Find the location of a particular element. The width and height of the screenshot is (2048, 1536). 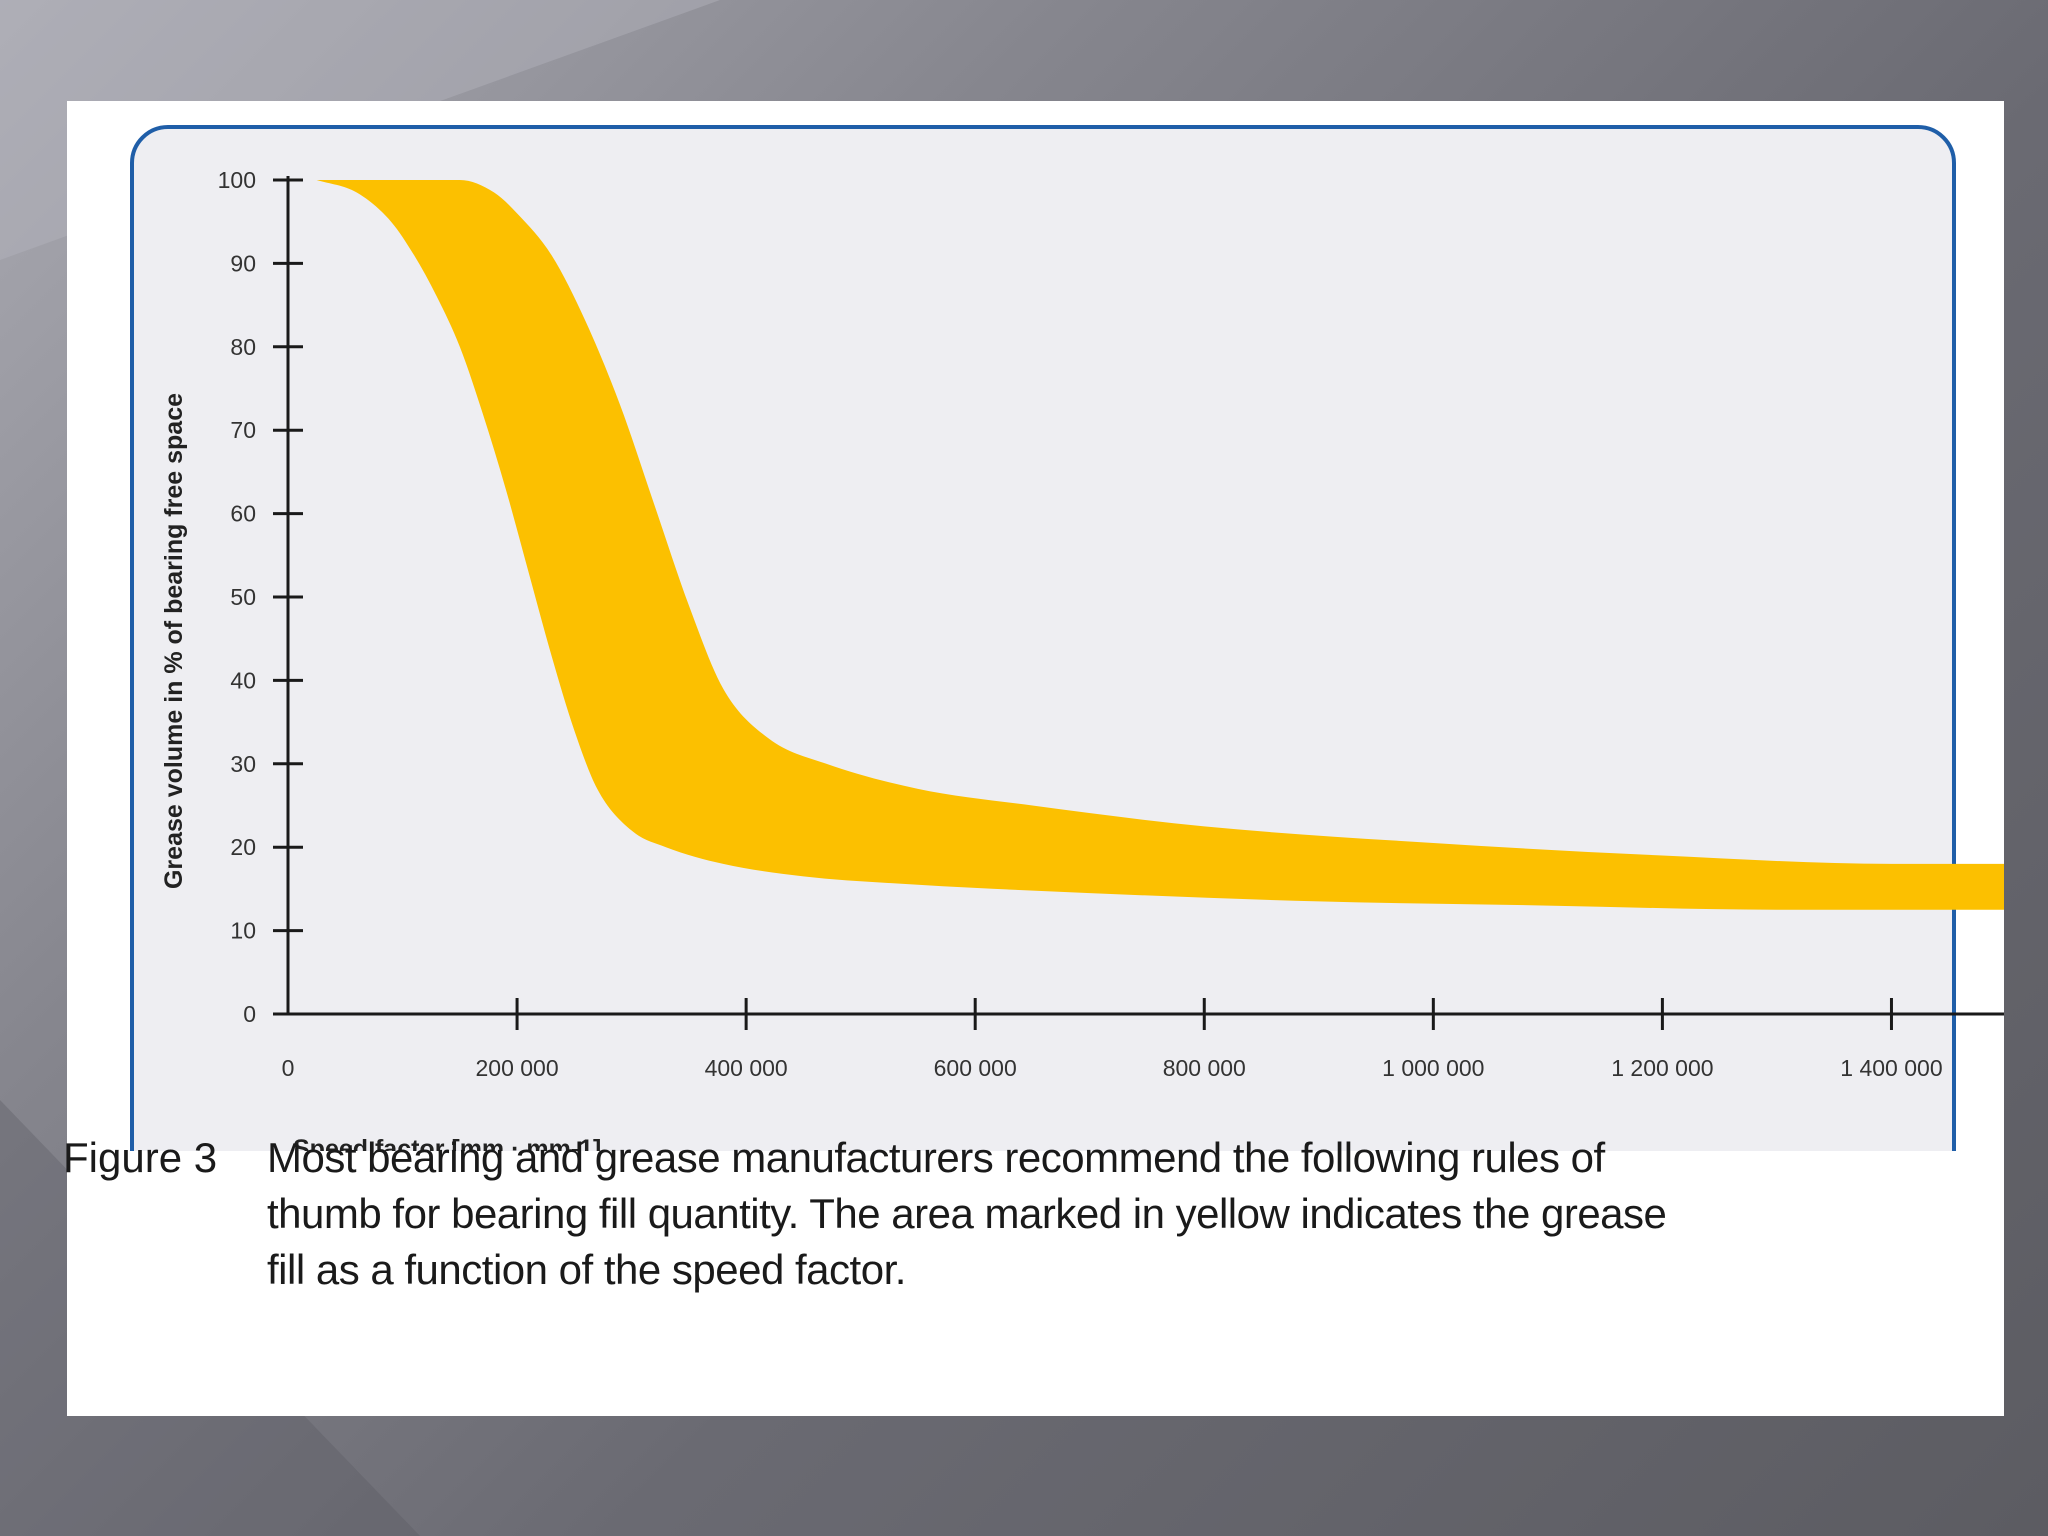

y-tick-label: 90 is located at coordinates (243, 263).